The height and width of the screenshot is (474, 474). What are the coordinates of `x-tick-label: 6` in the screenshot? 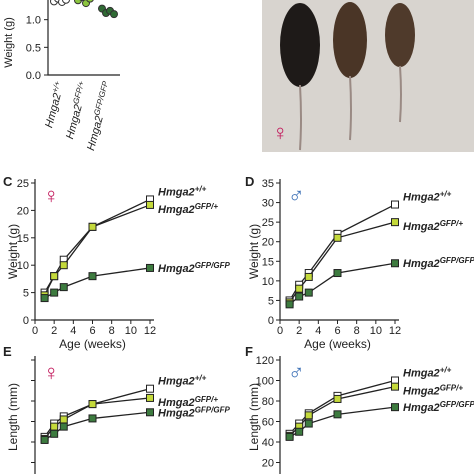 It's located at (337, 331).